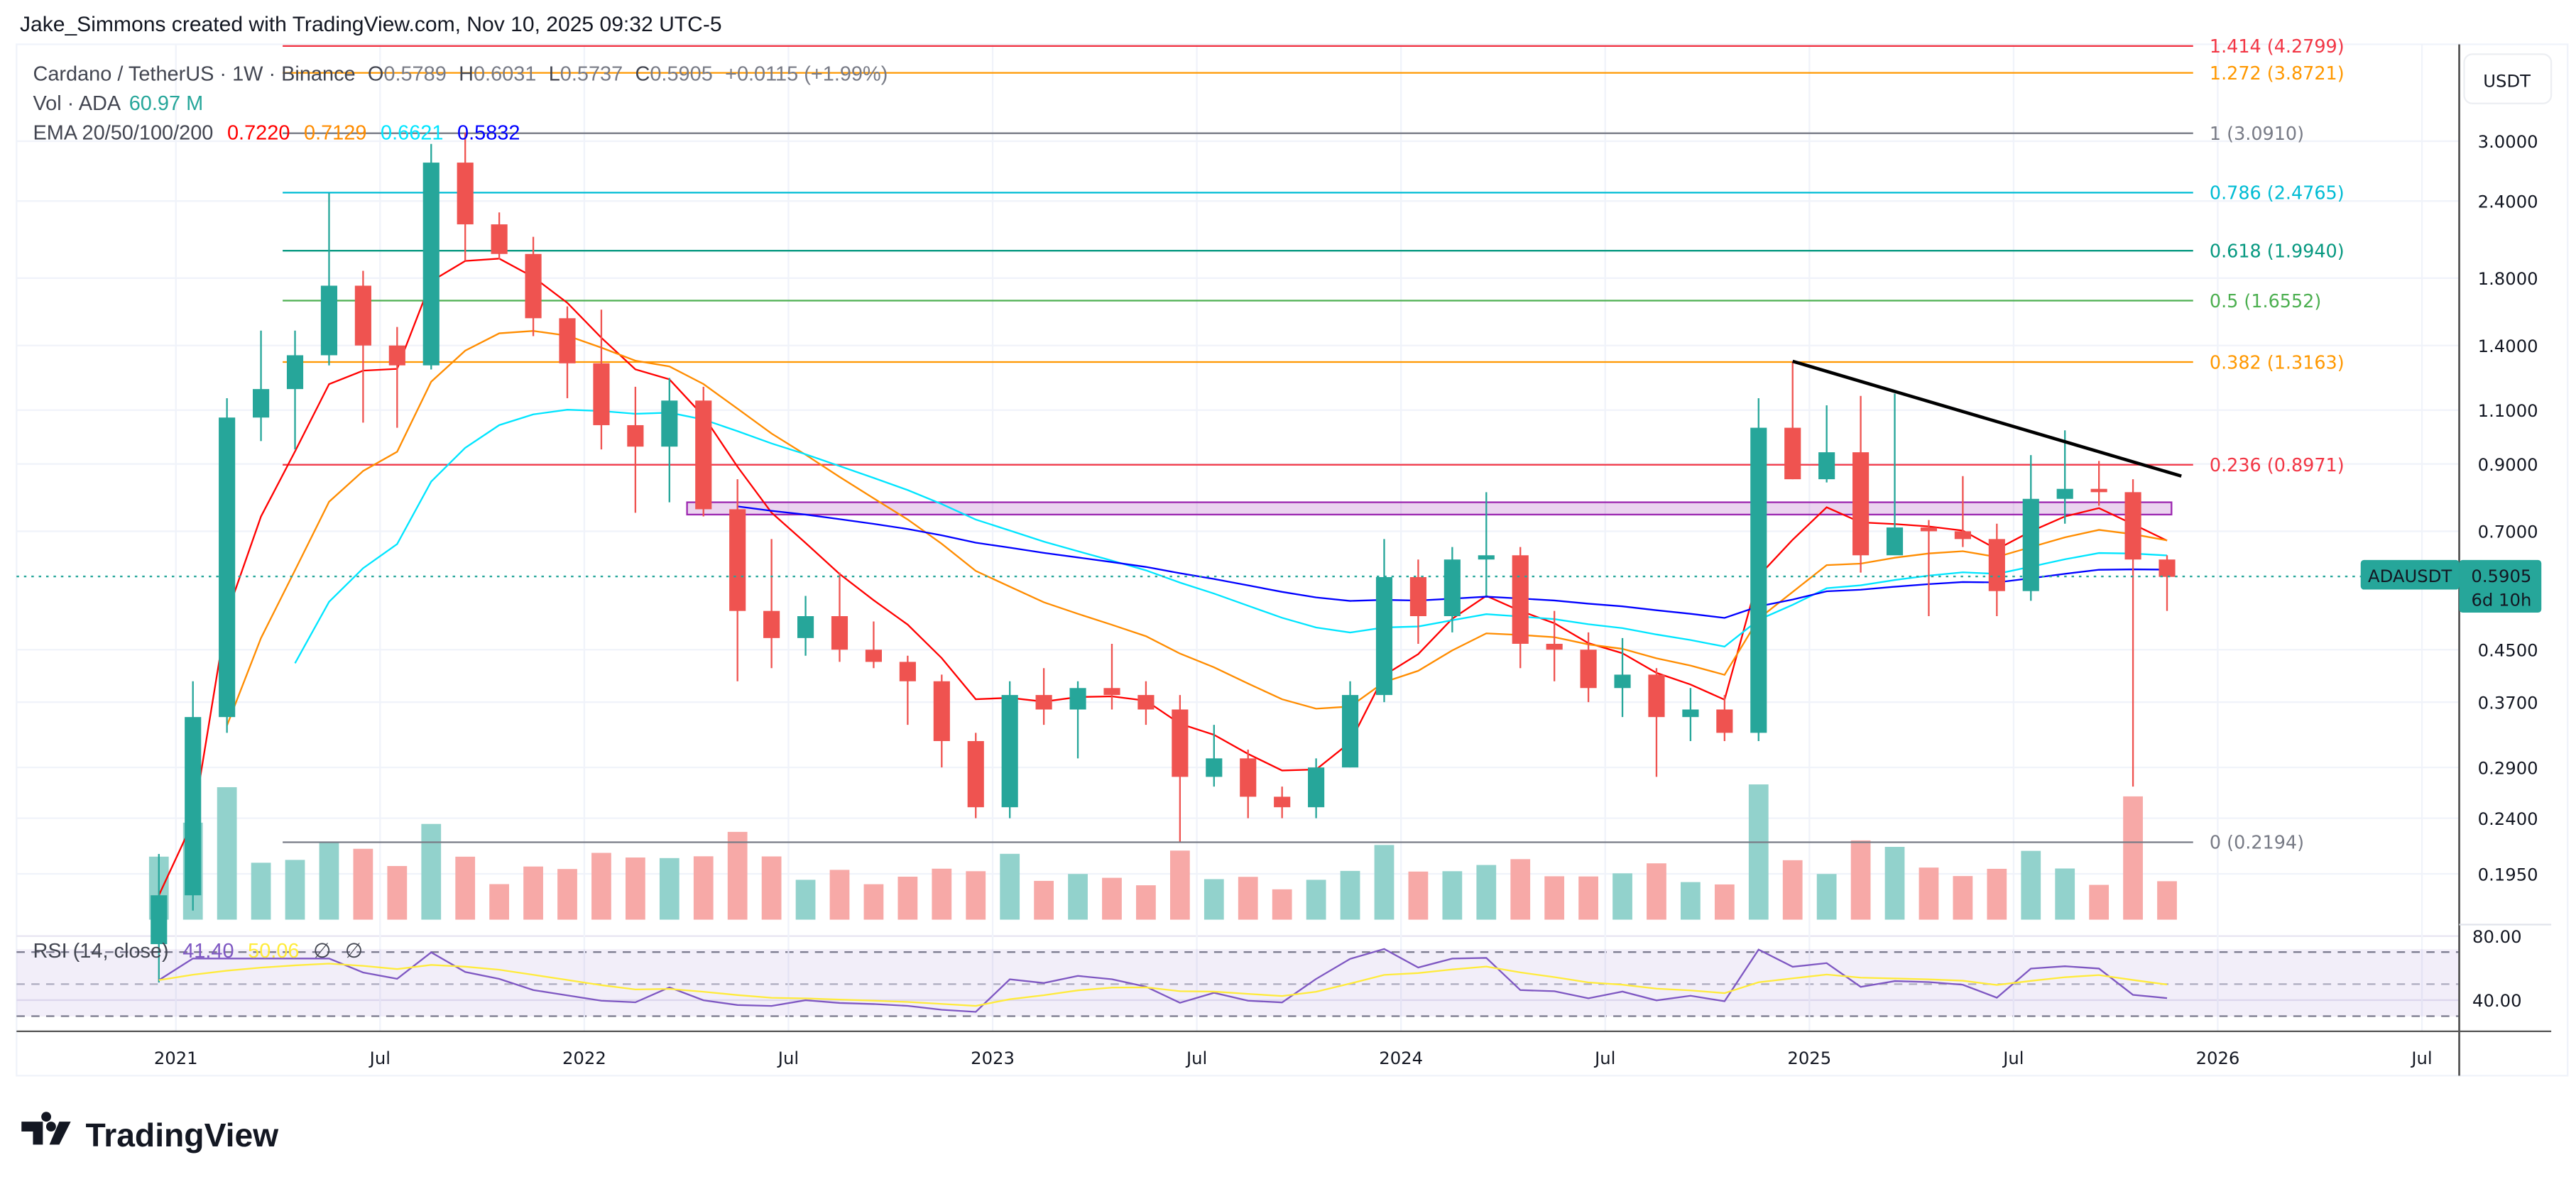  What do you see at coordinates (591, 73) in the screenshot?
I see `low-value: 0.5737` at bounding box center [591, 73].